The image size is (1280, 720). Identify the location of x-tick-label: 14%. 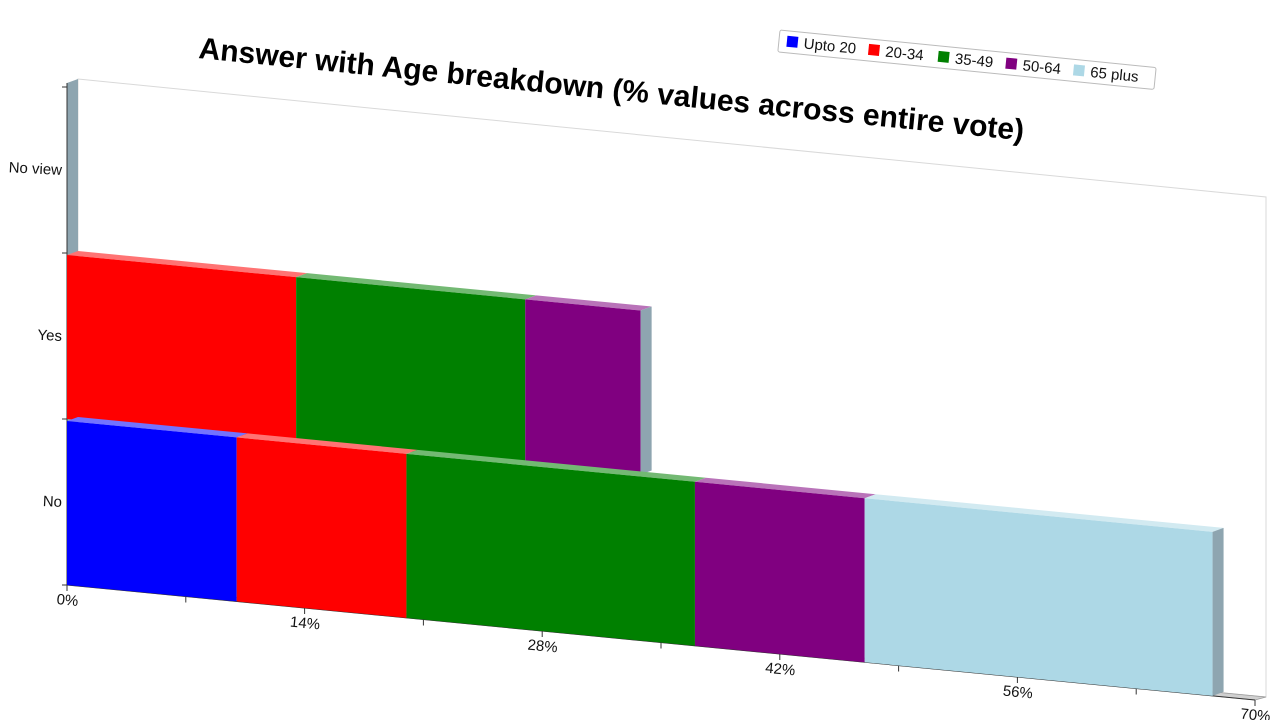
(305, 624).